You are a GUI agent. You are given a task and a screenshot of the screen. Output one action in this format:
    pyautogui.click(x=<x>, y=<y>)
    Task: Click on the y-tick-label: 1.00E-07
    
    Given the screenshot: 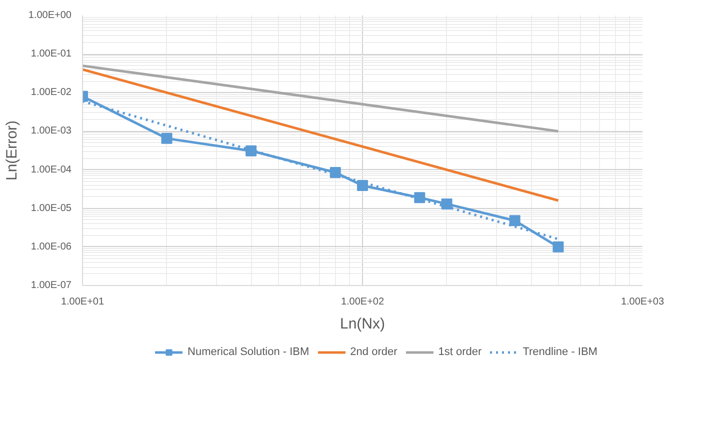 What is the action you would take?
    pyautogui.click(x=51, y=285)
    